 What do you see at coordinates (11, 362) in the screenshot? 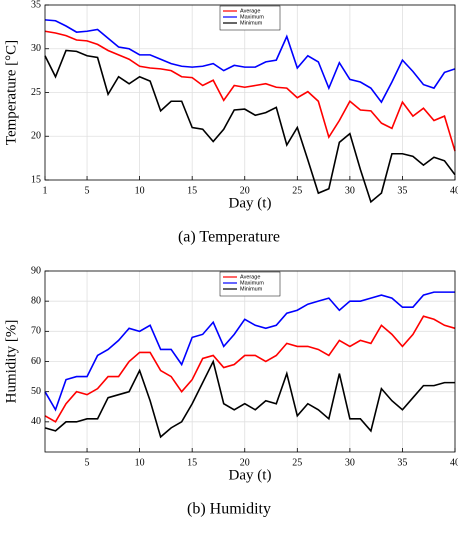
I see `y-axis-label: Humidity [%]` at bounding box center [11, 362].